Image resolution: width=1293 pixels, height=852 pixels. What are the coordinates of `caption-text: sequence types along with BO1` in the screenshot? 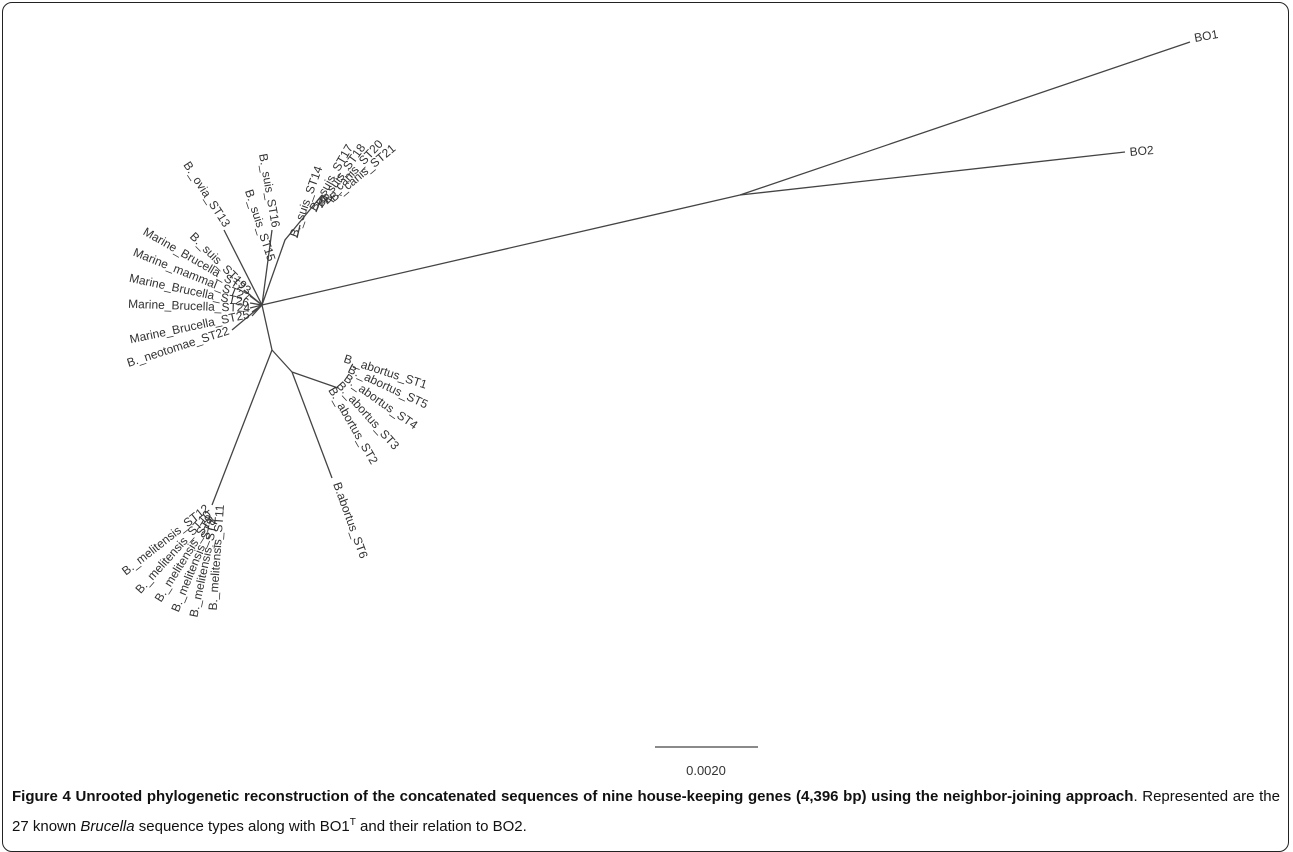 It's located at (242, 826).